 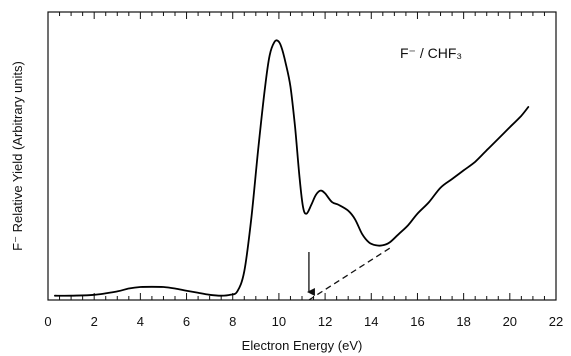 What do you see at coordinates (510, 321) in the screenshot?
I see `x-tick-label: 20` at bounding box center [510, 321].